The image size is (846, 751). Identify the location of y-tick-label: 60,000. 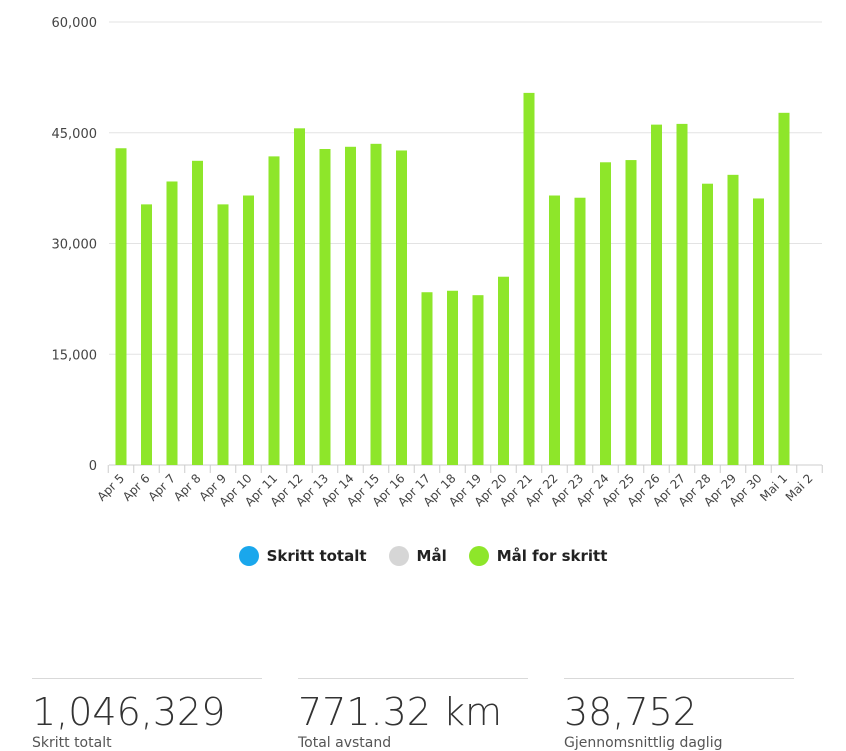
(75, 23).